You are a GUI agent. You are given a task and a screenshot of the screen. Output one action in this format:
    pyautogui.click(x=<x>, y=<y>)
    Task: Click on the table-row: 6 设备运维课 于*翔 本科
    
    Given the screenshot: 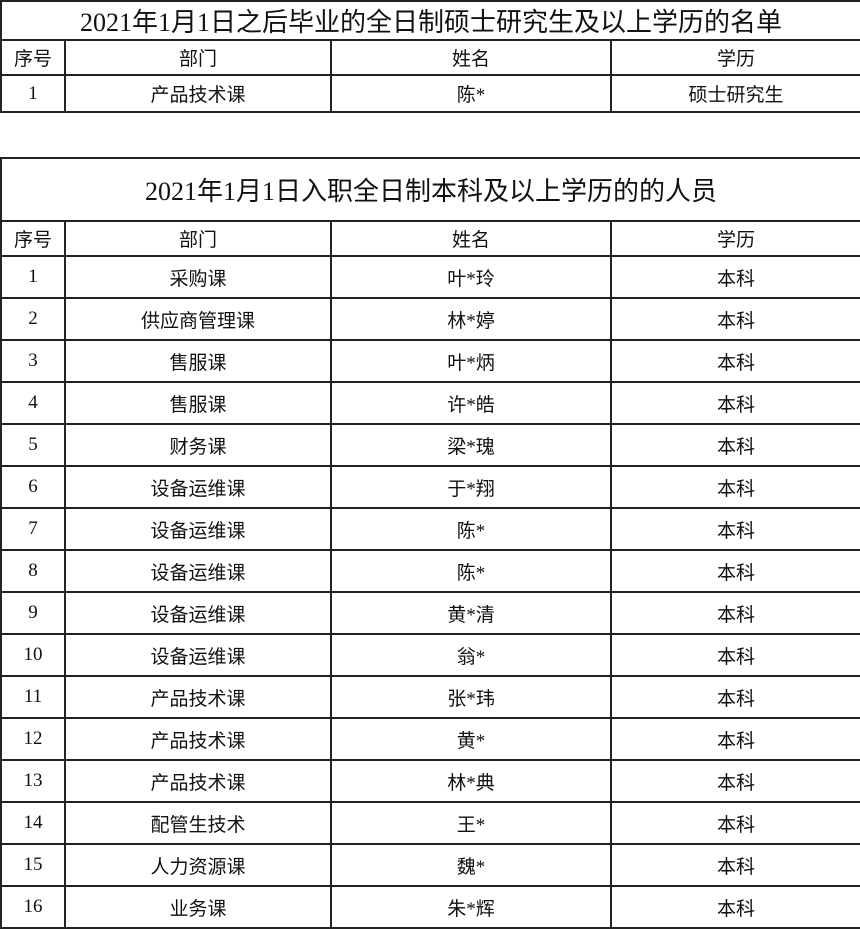 What is the action you would take?
    pyautogui.click(x=430, y=487)
    